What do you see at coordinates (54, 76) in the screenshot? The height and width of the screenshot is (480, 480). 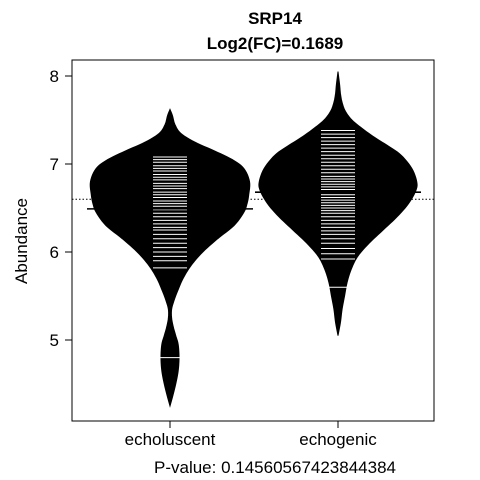 I see `y-tick-label: 8` at bounding box center [54, 76].